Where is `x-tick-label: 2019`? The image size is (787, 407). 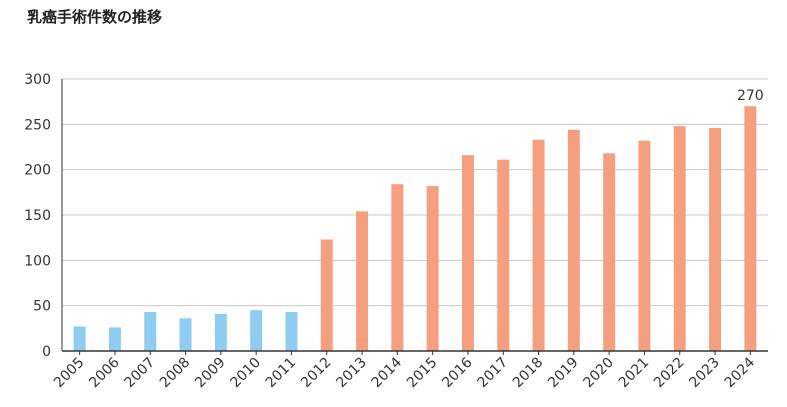 x-tick-label: 2019 is located at coordinates (563, 373).